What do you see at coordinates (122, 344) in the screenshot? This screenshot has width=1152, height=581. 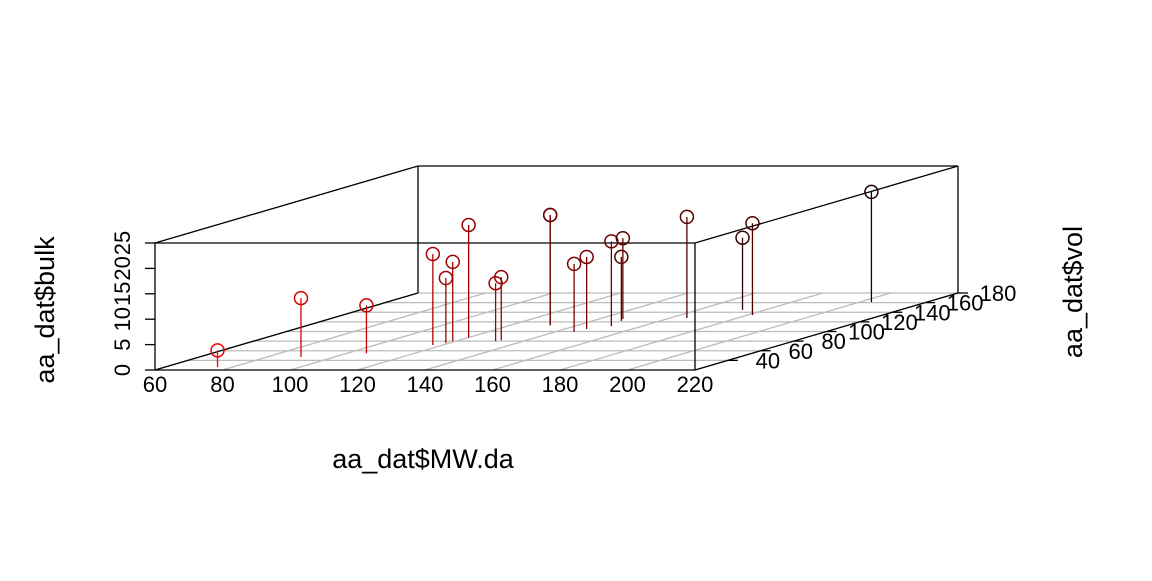 I see `z-tick-label: 5` at bounding box center [122, 344].